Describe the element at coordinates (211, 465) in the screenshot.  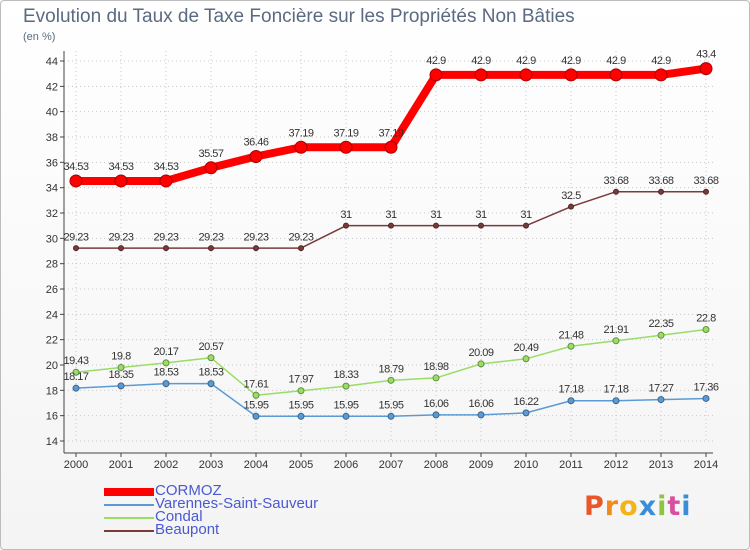
I see `x-tick-label: 2003` at that location.